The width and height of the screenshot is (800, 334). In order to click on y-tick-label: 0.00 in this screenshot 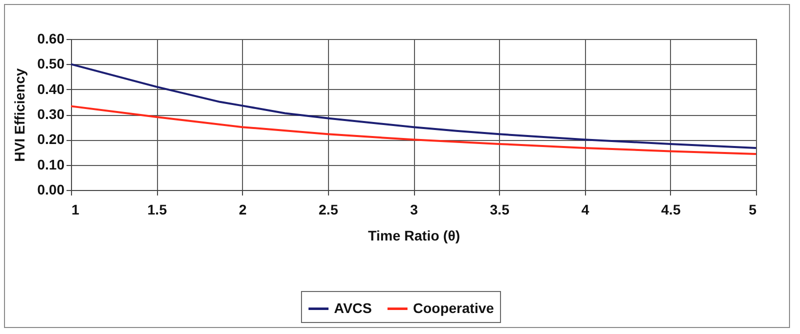, I will do `click(51, 190)`.